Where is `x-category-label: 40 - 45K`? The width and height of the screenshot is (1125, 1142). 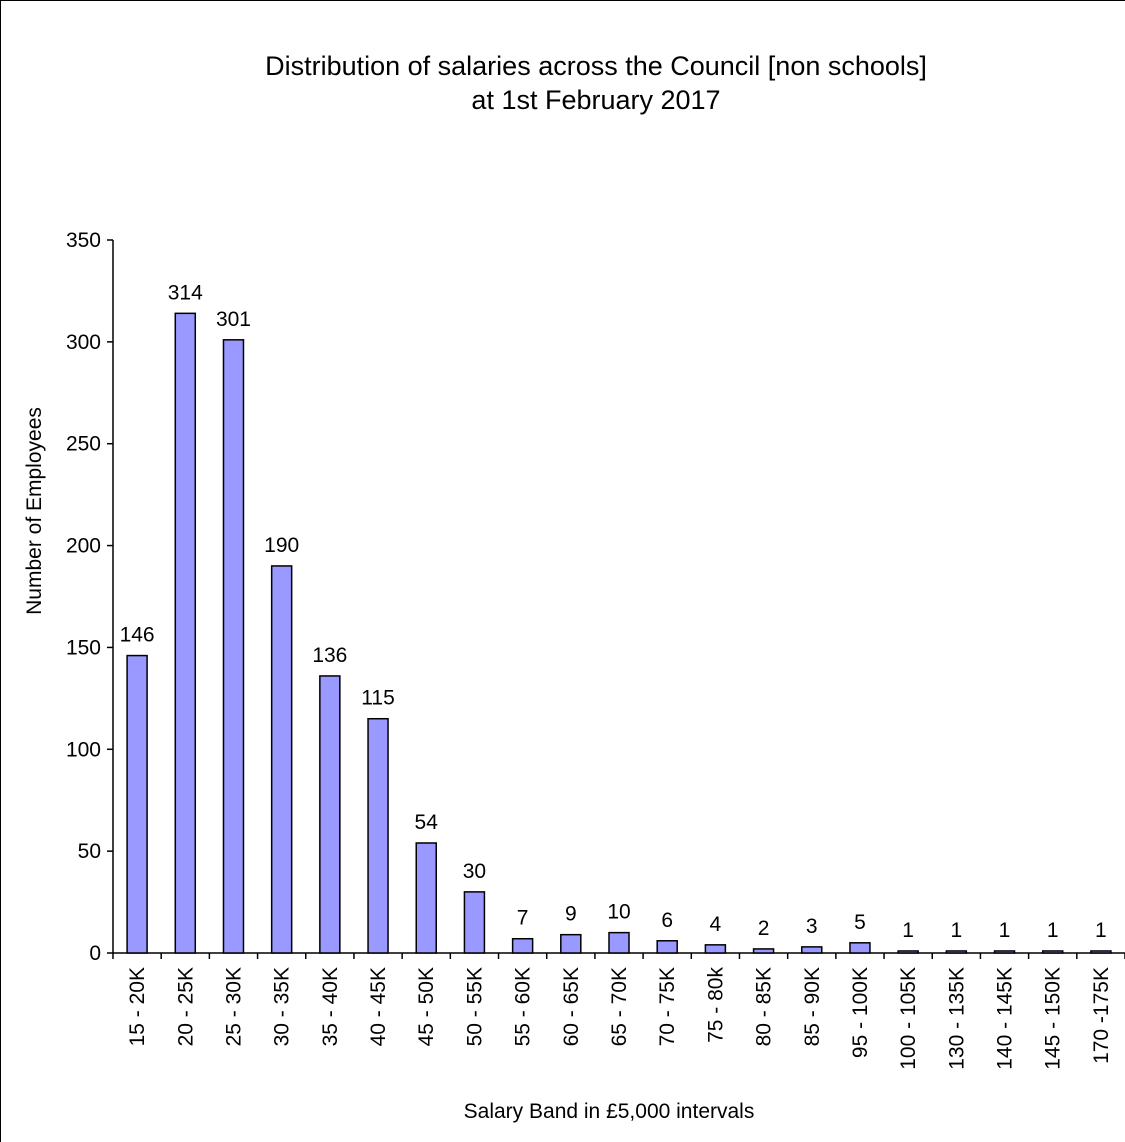 x-category-label: 40 - 45K is located at coordinates (378, 1006).